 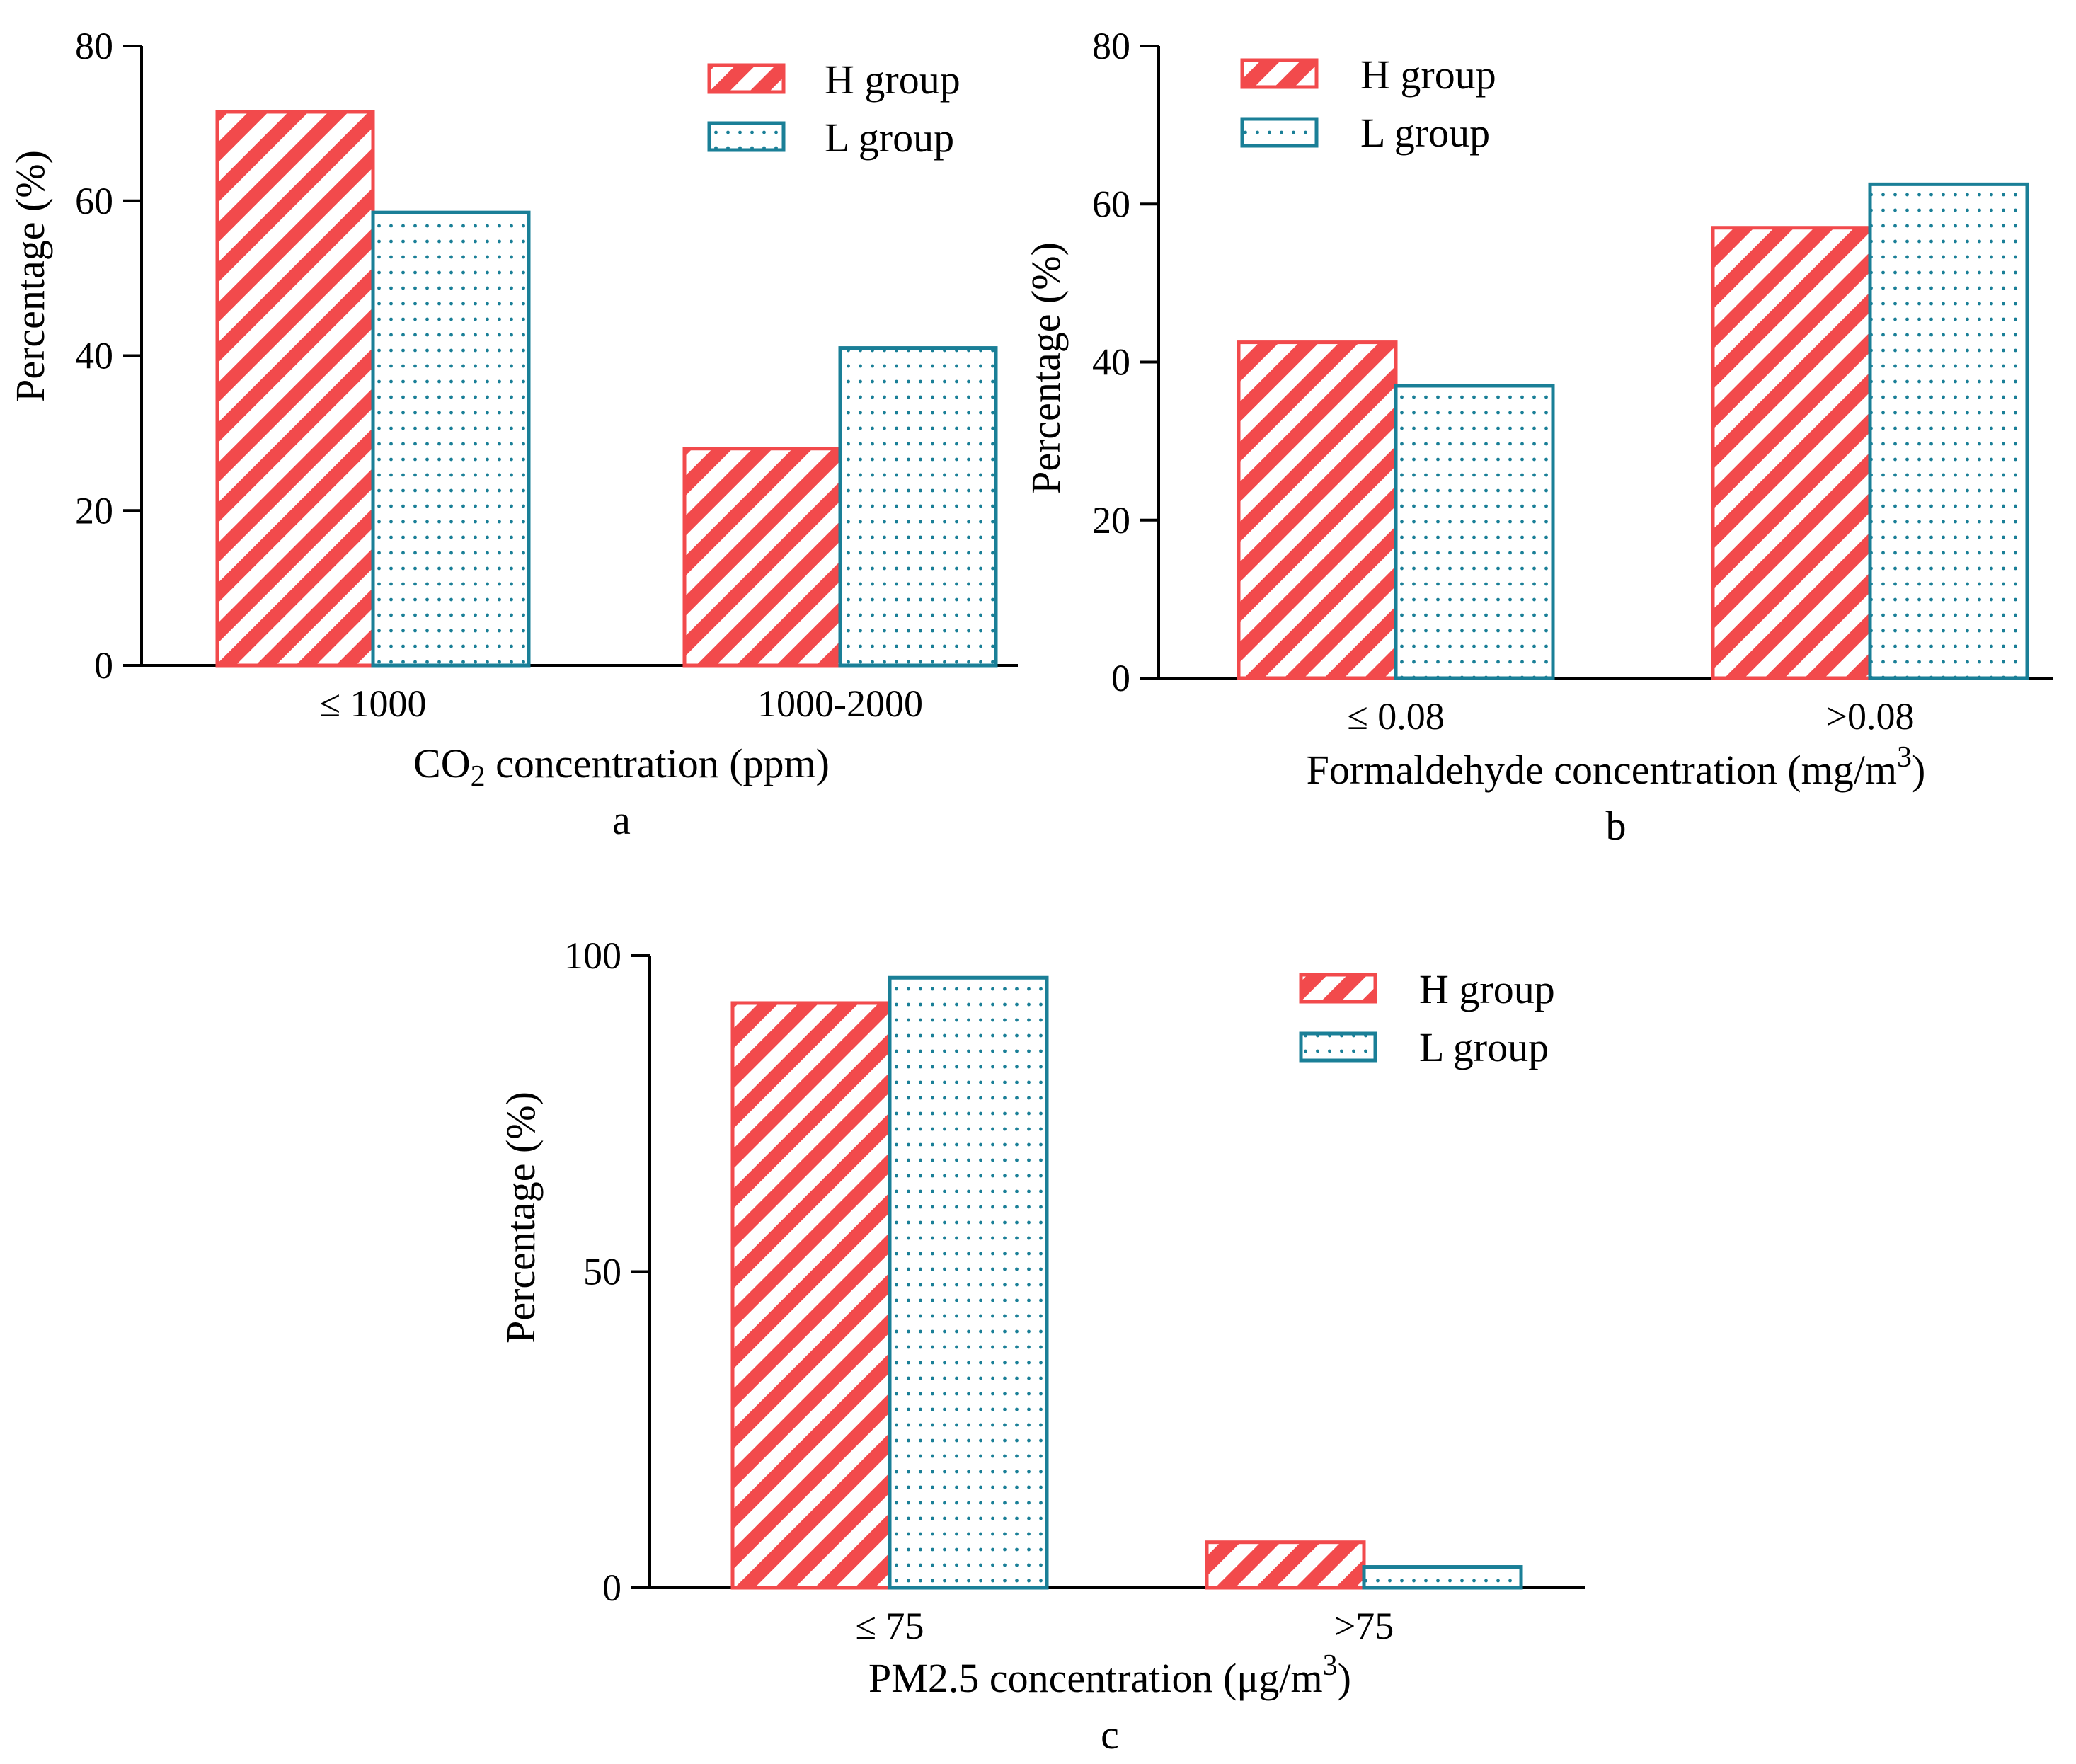 What do you see at coordinates (1396, 716) in the screenshot?
I see `x-category-label: ≤ 0.08` at bounding box center [1396, 716].